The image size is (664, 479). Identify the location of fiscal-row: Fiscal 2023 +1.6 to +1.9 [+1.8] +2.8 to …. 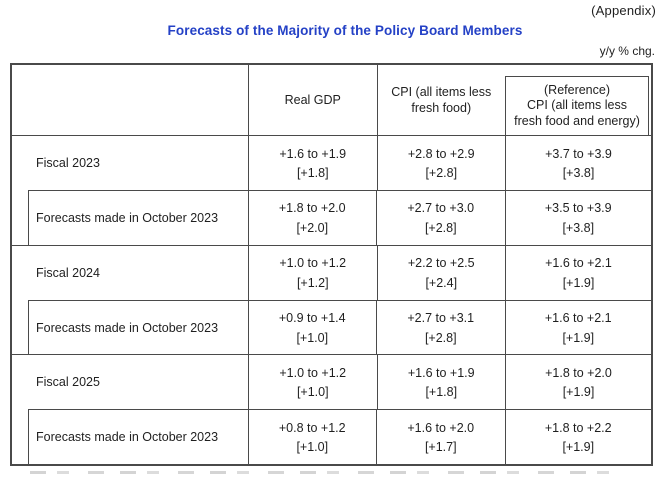
(331, 163).